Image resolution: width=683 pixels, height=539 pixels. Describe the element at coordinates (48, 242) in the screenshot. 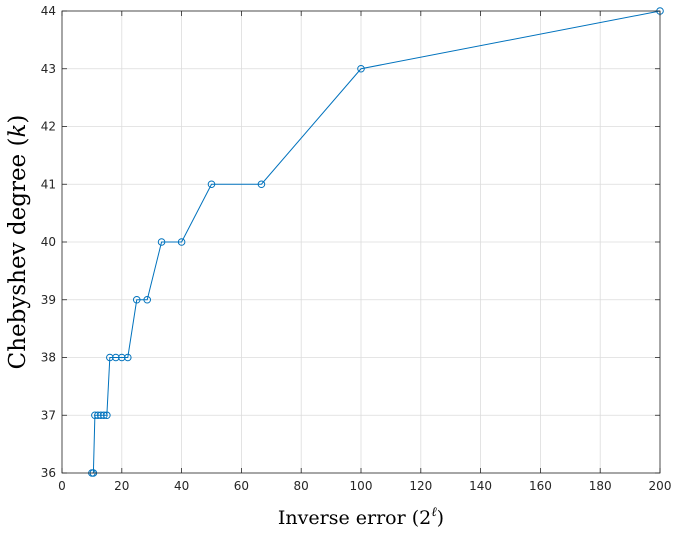

I see `y-tick-label: 40` at that location.